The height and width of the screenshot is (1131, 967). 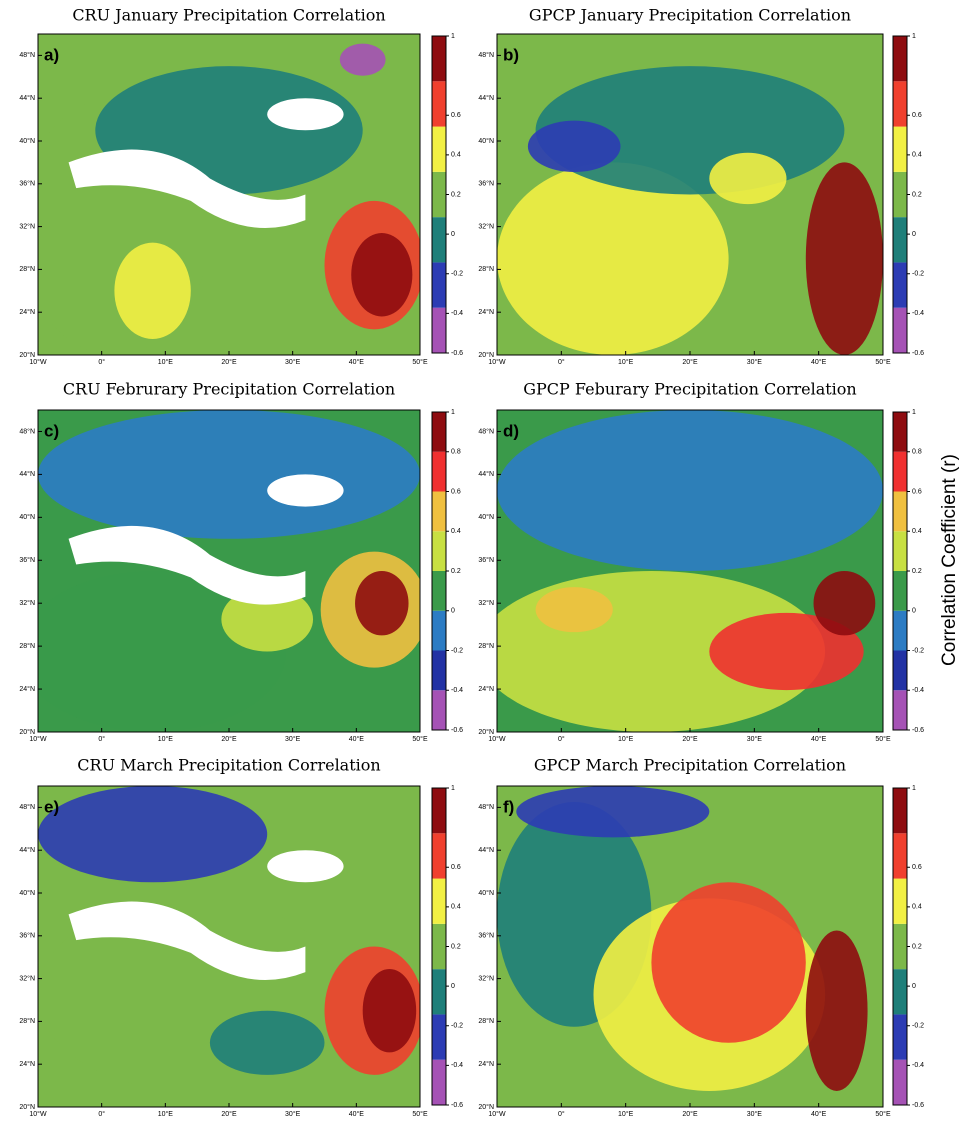 What do you see at coordinates (456, 531) in the screenshot?
I see `colorbar-tick-label: 0.4` at bounding box center [456, 531].